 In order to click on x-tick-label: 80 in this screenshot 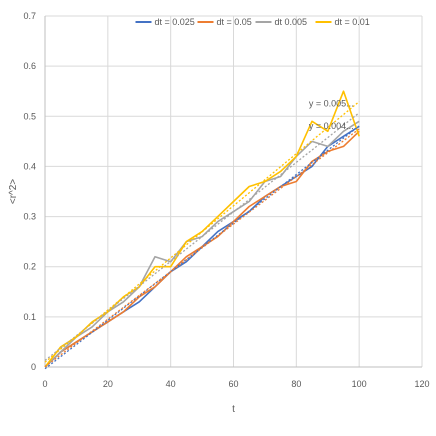, I will do `click(296, 384)`.